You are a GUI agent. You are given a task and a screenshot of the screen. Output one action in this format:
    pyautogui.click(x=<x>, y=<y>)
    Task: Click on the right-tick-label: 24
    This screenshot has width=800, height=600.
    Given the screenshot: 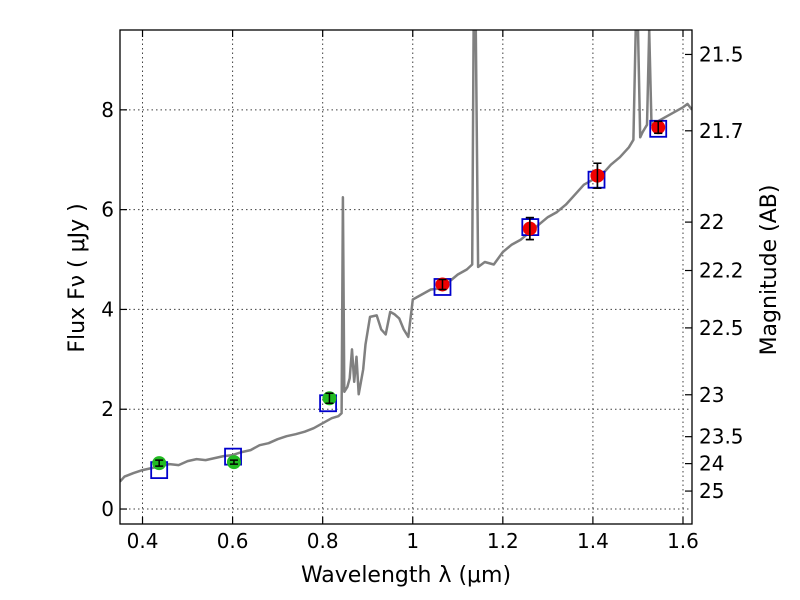 What is the action you would take?
    pyautogui.click(x=711, y=464)
    